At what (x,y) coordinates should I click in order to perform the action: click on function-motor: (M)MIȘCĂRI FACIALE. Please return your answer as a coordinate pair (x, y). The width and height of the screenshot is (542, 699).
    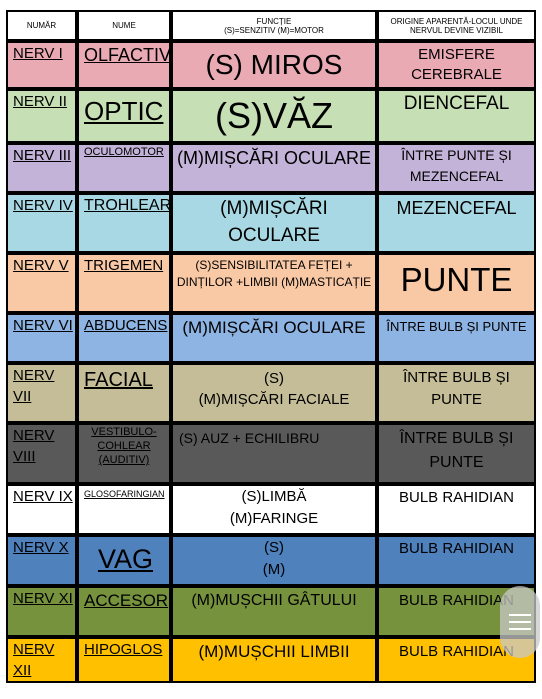
    Looking at the image, I should click on (274, 399).